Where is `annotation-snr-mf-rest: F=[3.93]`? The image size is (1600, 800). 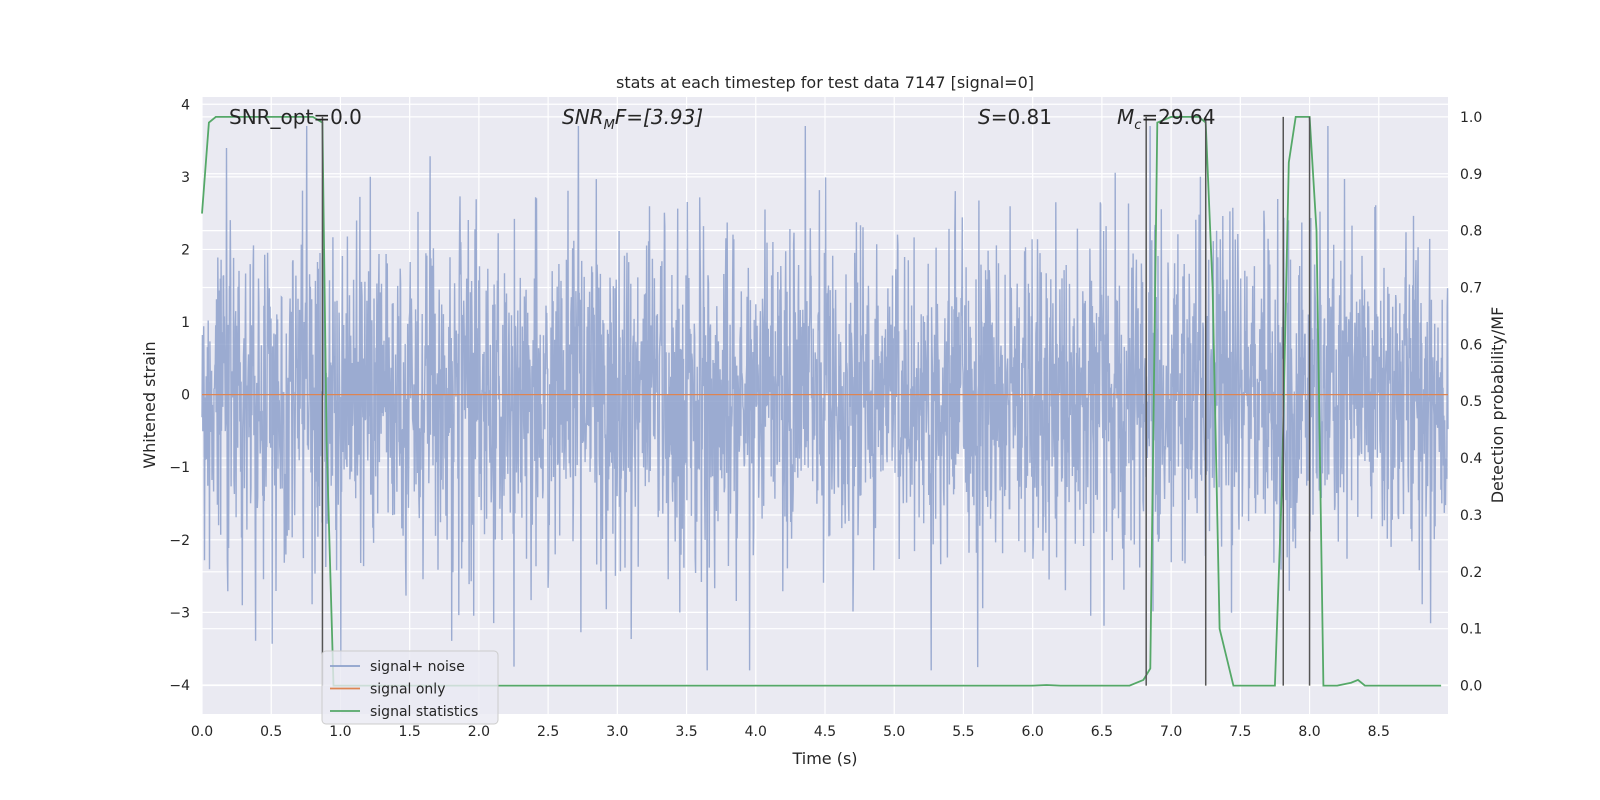 annotation-snr-mf-rest: F=[3.93] is located at coordinates (659, 117).